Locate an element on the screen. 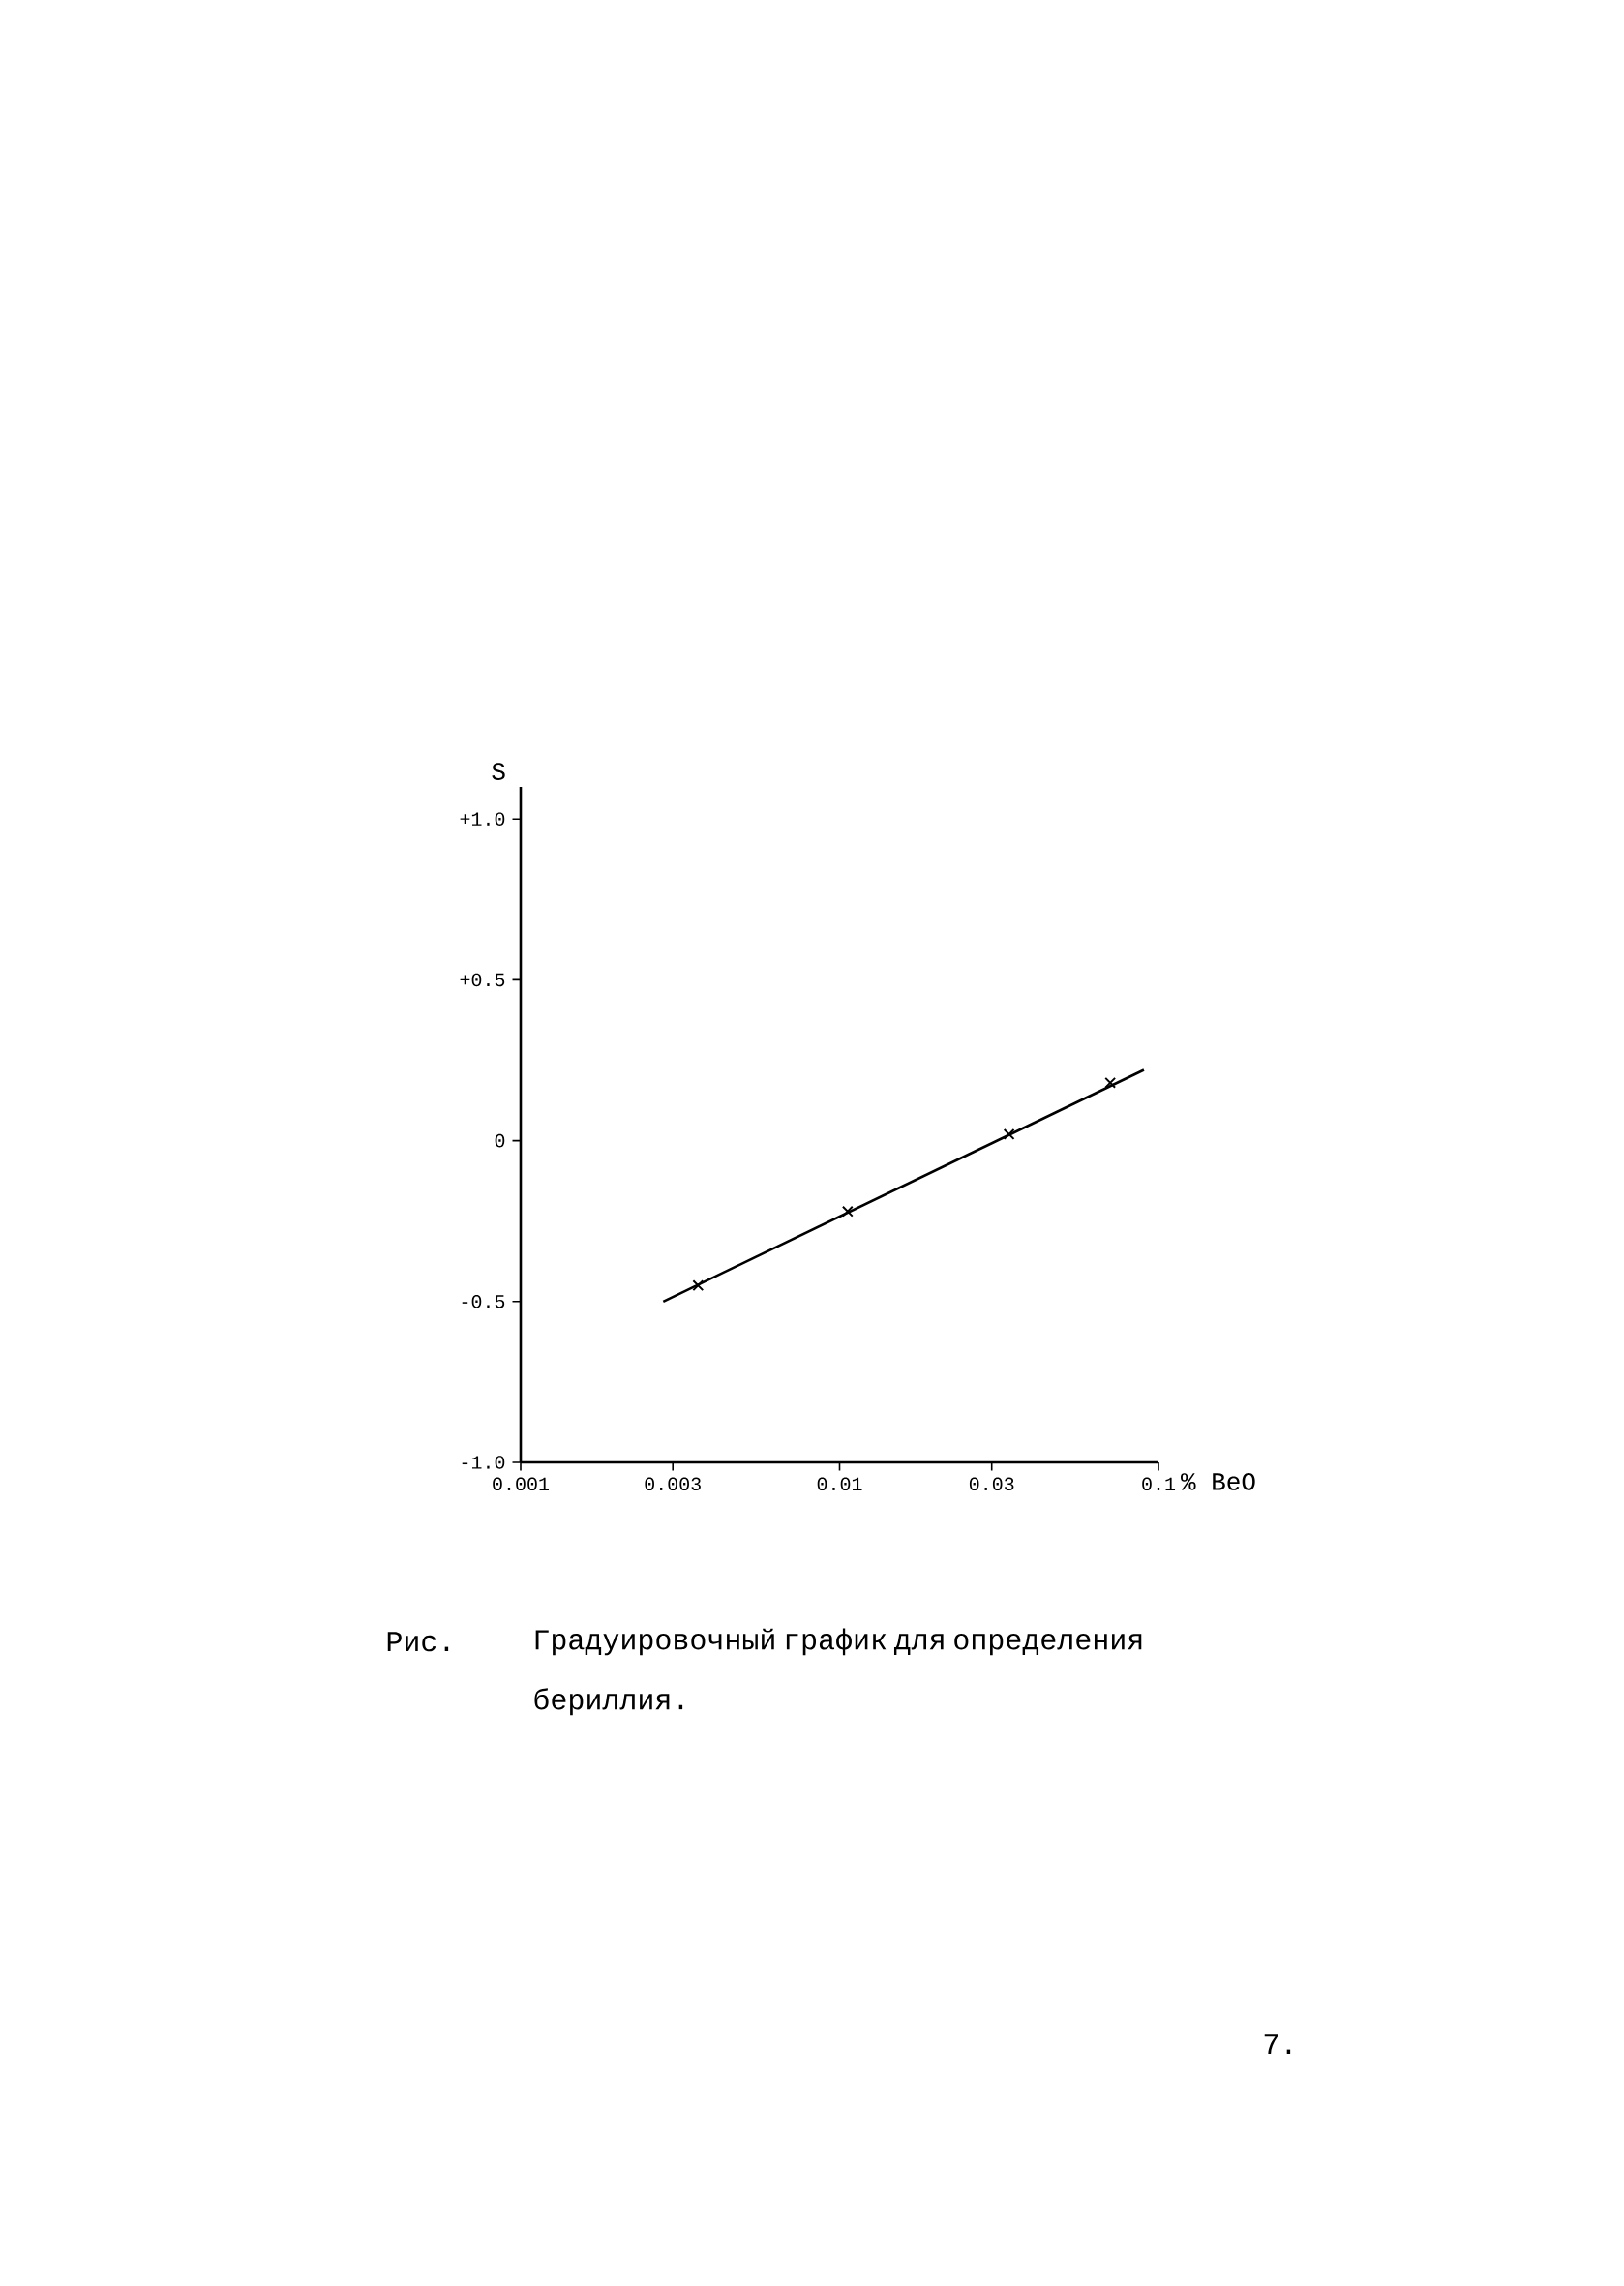  x-tick-label: 0.1 is located at coordinates (1159, 1484).